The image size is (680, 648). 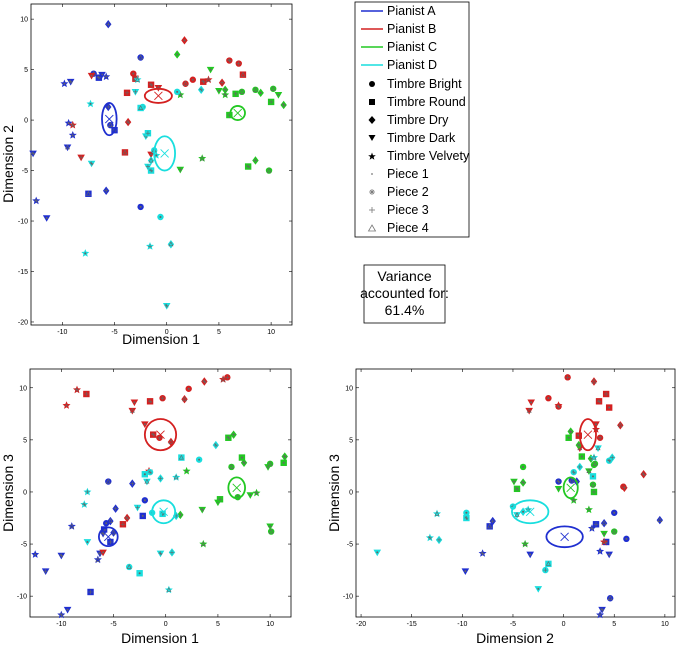 I want to click on legend-label: Piece 3, so click(x=408, y=210).